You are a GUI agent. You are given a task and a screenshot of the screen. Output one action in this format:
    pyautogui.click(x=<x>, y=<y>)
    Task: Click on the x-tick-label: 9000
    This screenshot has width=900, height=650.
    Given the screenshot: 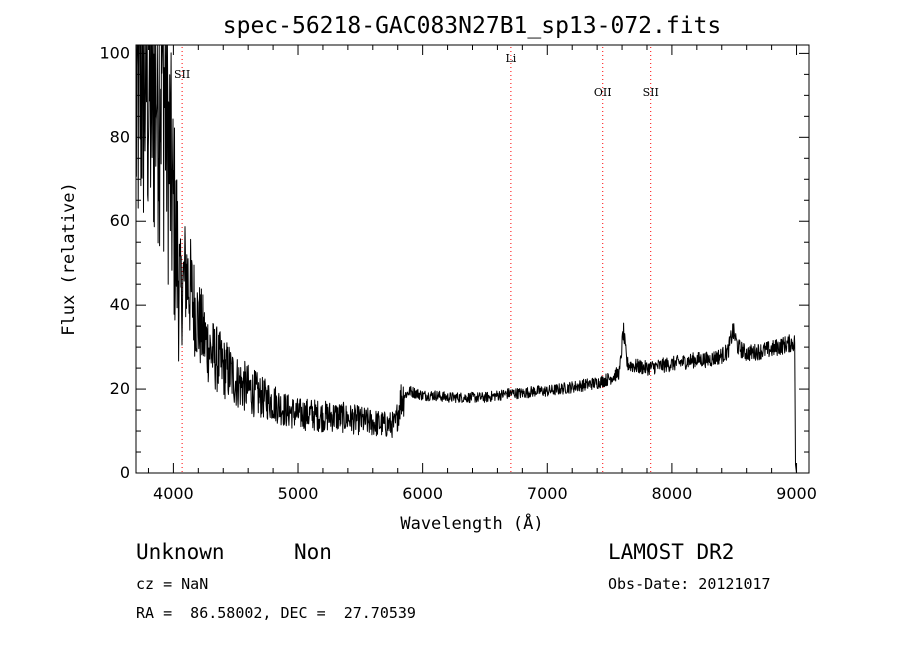 What is the action you would take?
    pyautogui.click(x=796, y=493)
    